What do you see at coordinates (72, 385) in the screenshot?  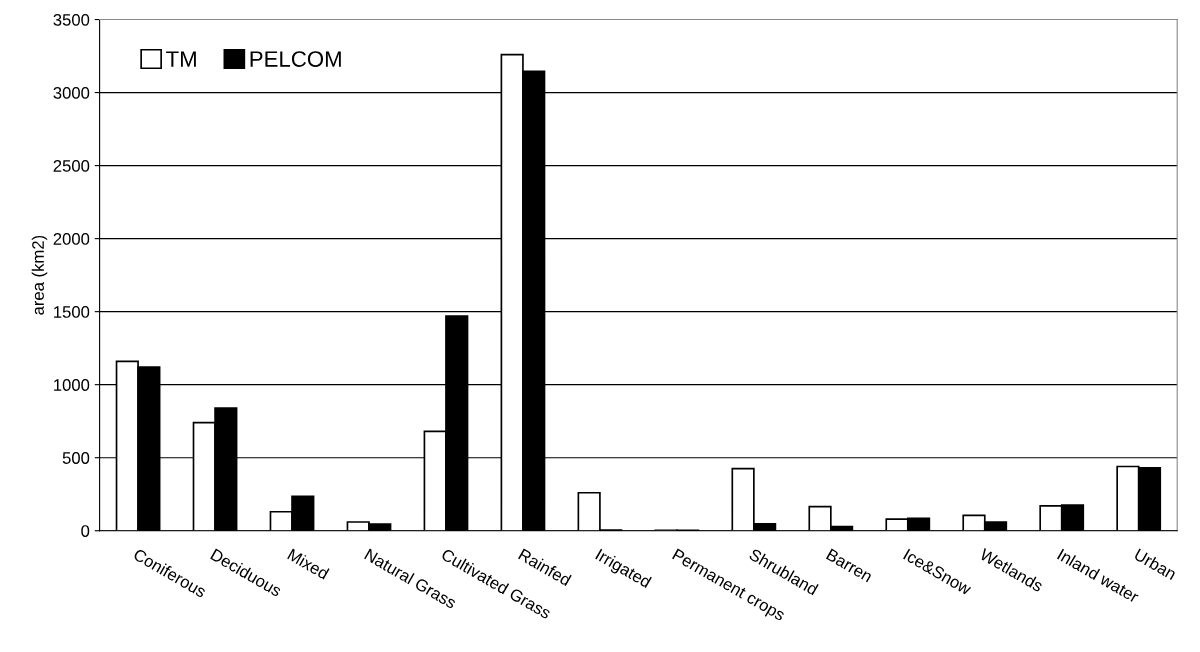 I see `y-tick-label: 1000` at bounding box center [72, 385].